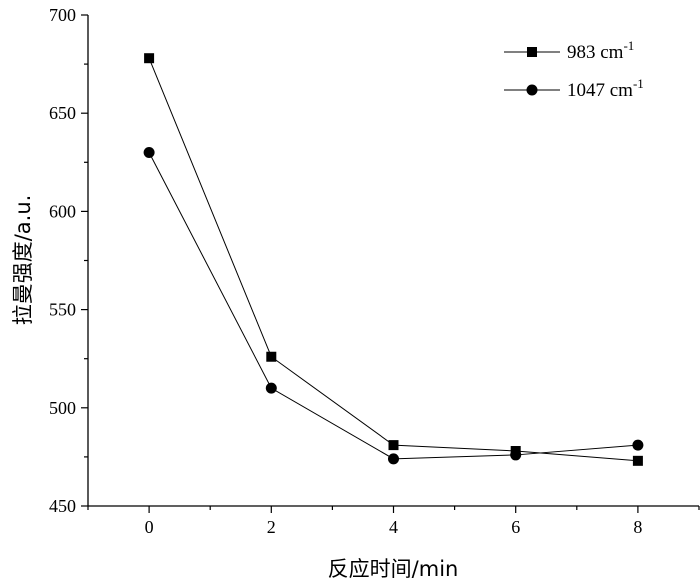 Image resolution: width=700 pixels, height=584 pixels. What do you see at coordinates (637, 527) in the screenshot?
I see `x-tick-label: 8` at bounding box center [637, 527].